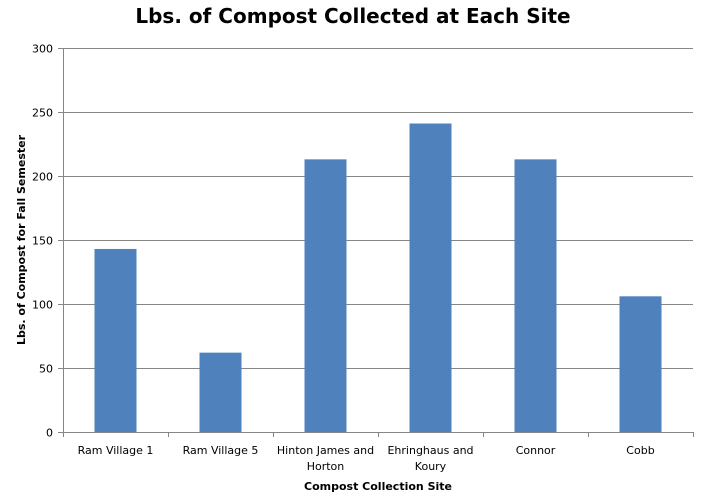  Describe the element at coordinates (116, 450) in the screenshot. I see `x-tick-label: Ram Village 1` at that location.